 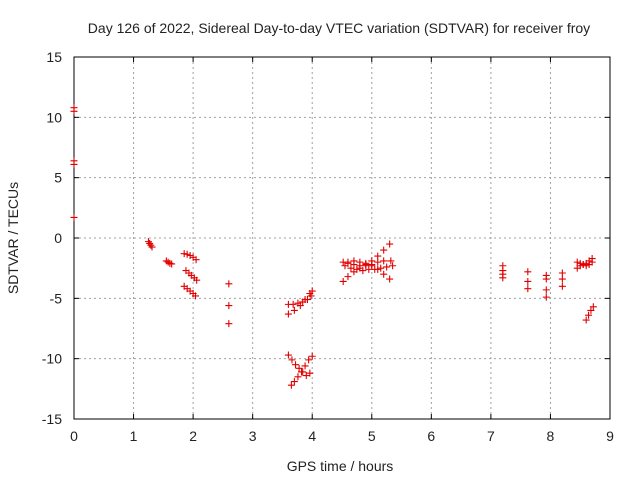 What do you see at coordinates (372, 436) in the screenshot?
I see `x-tick-label: 5` at bounding box center [372, 436].